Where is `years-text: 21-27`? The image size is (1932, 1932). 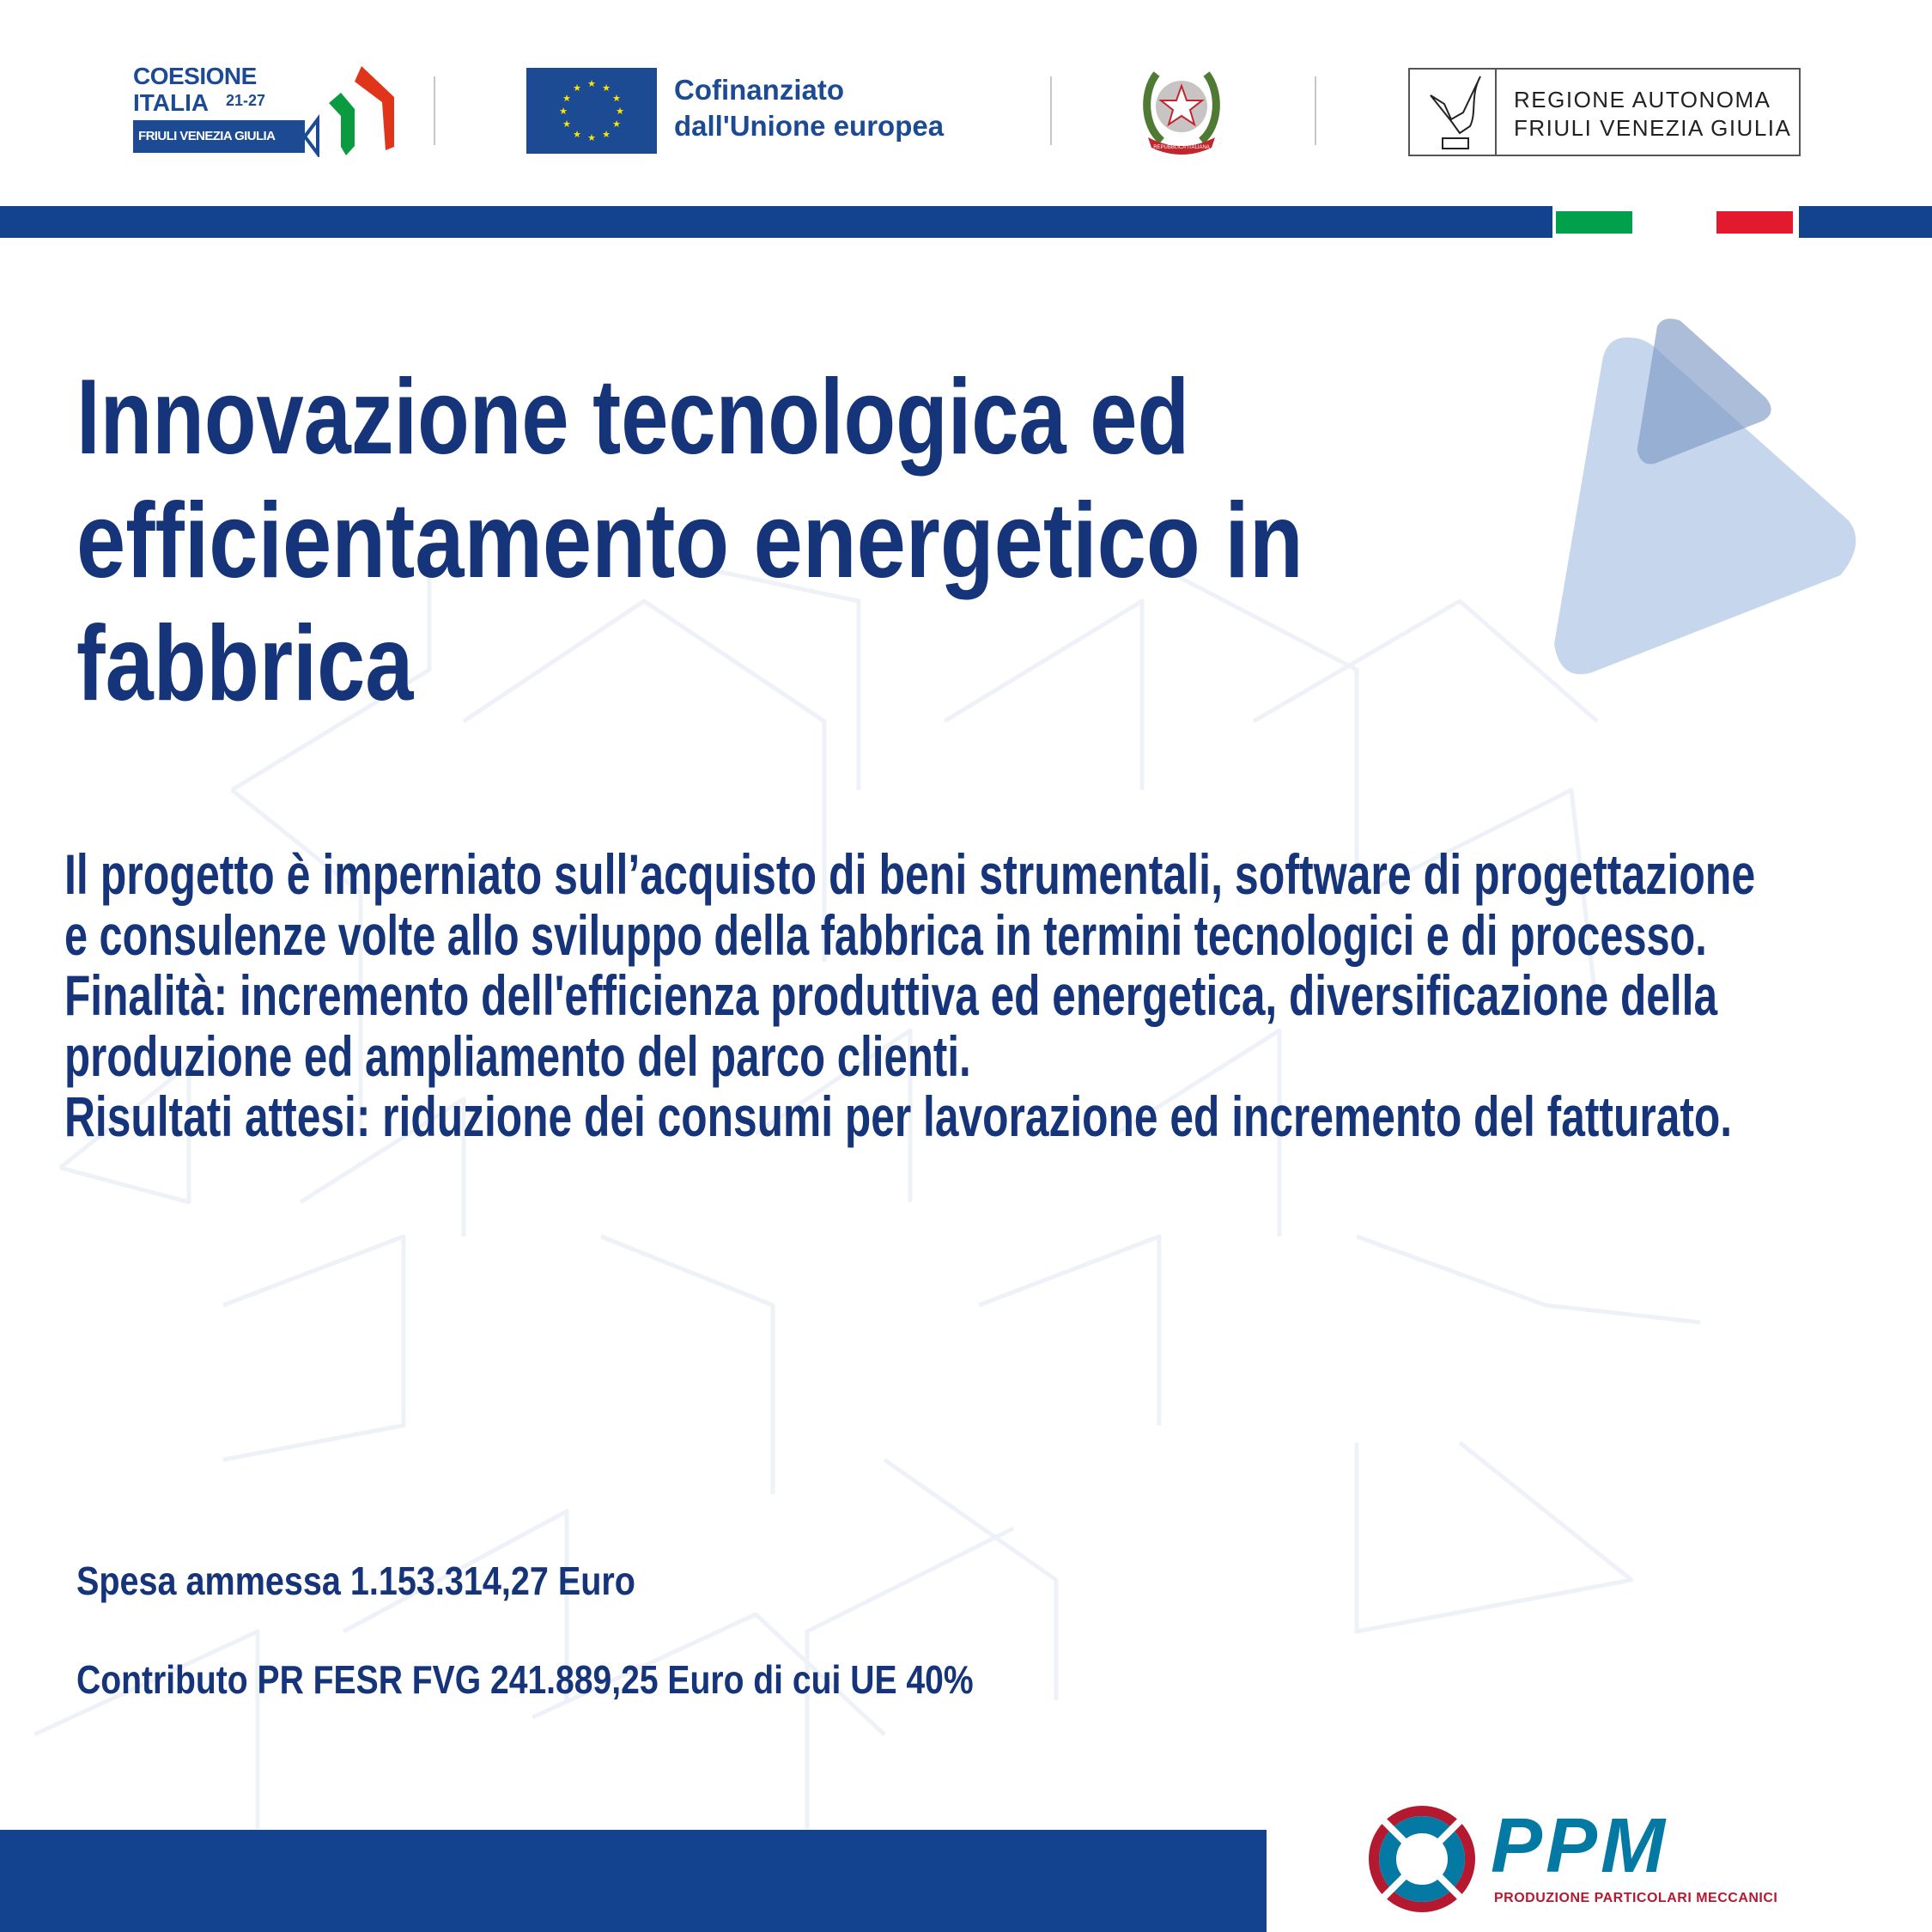 years-text: 21-27 is located at coordinates (246, 101).